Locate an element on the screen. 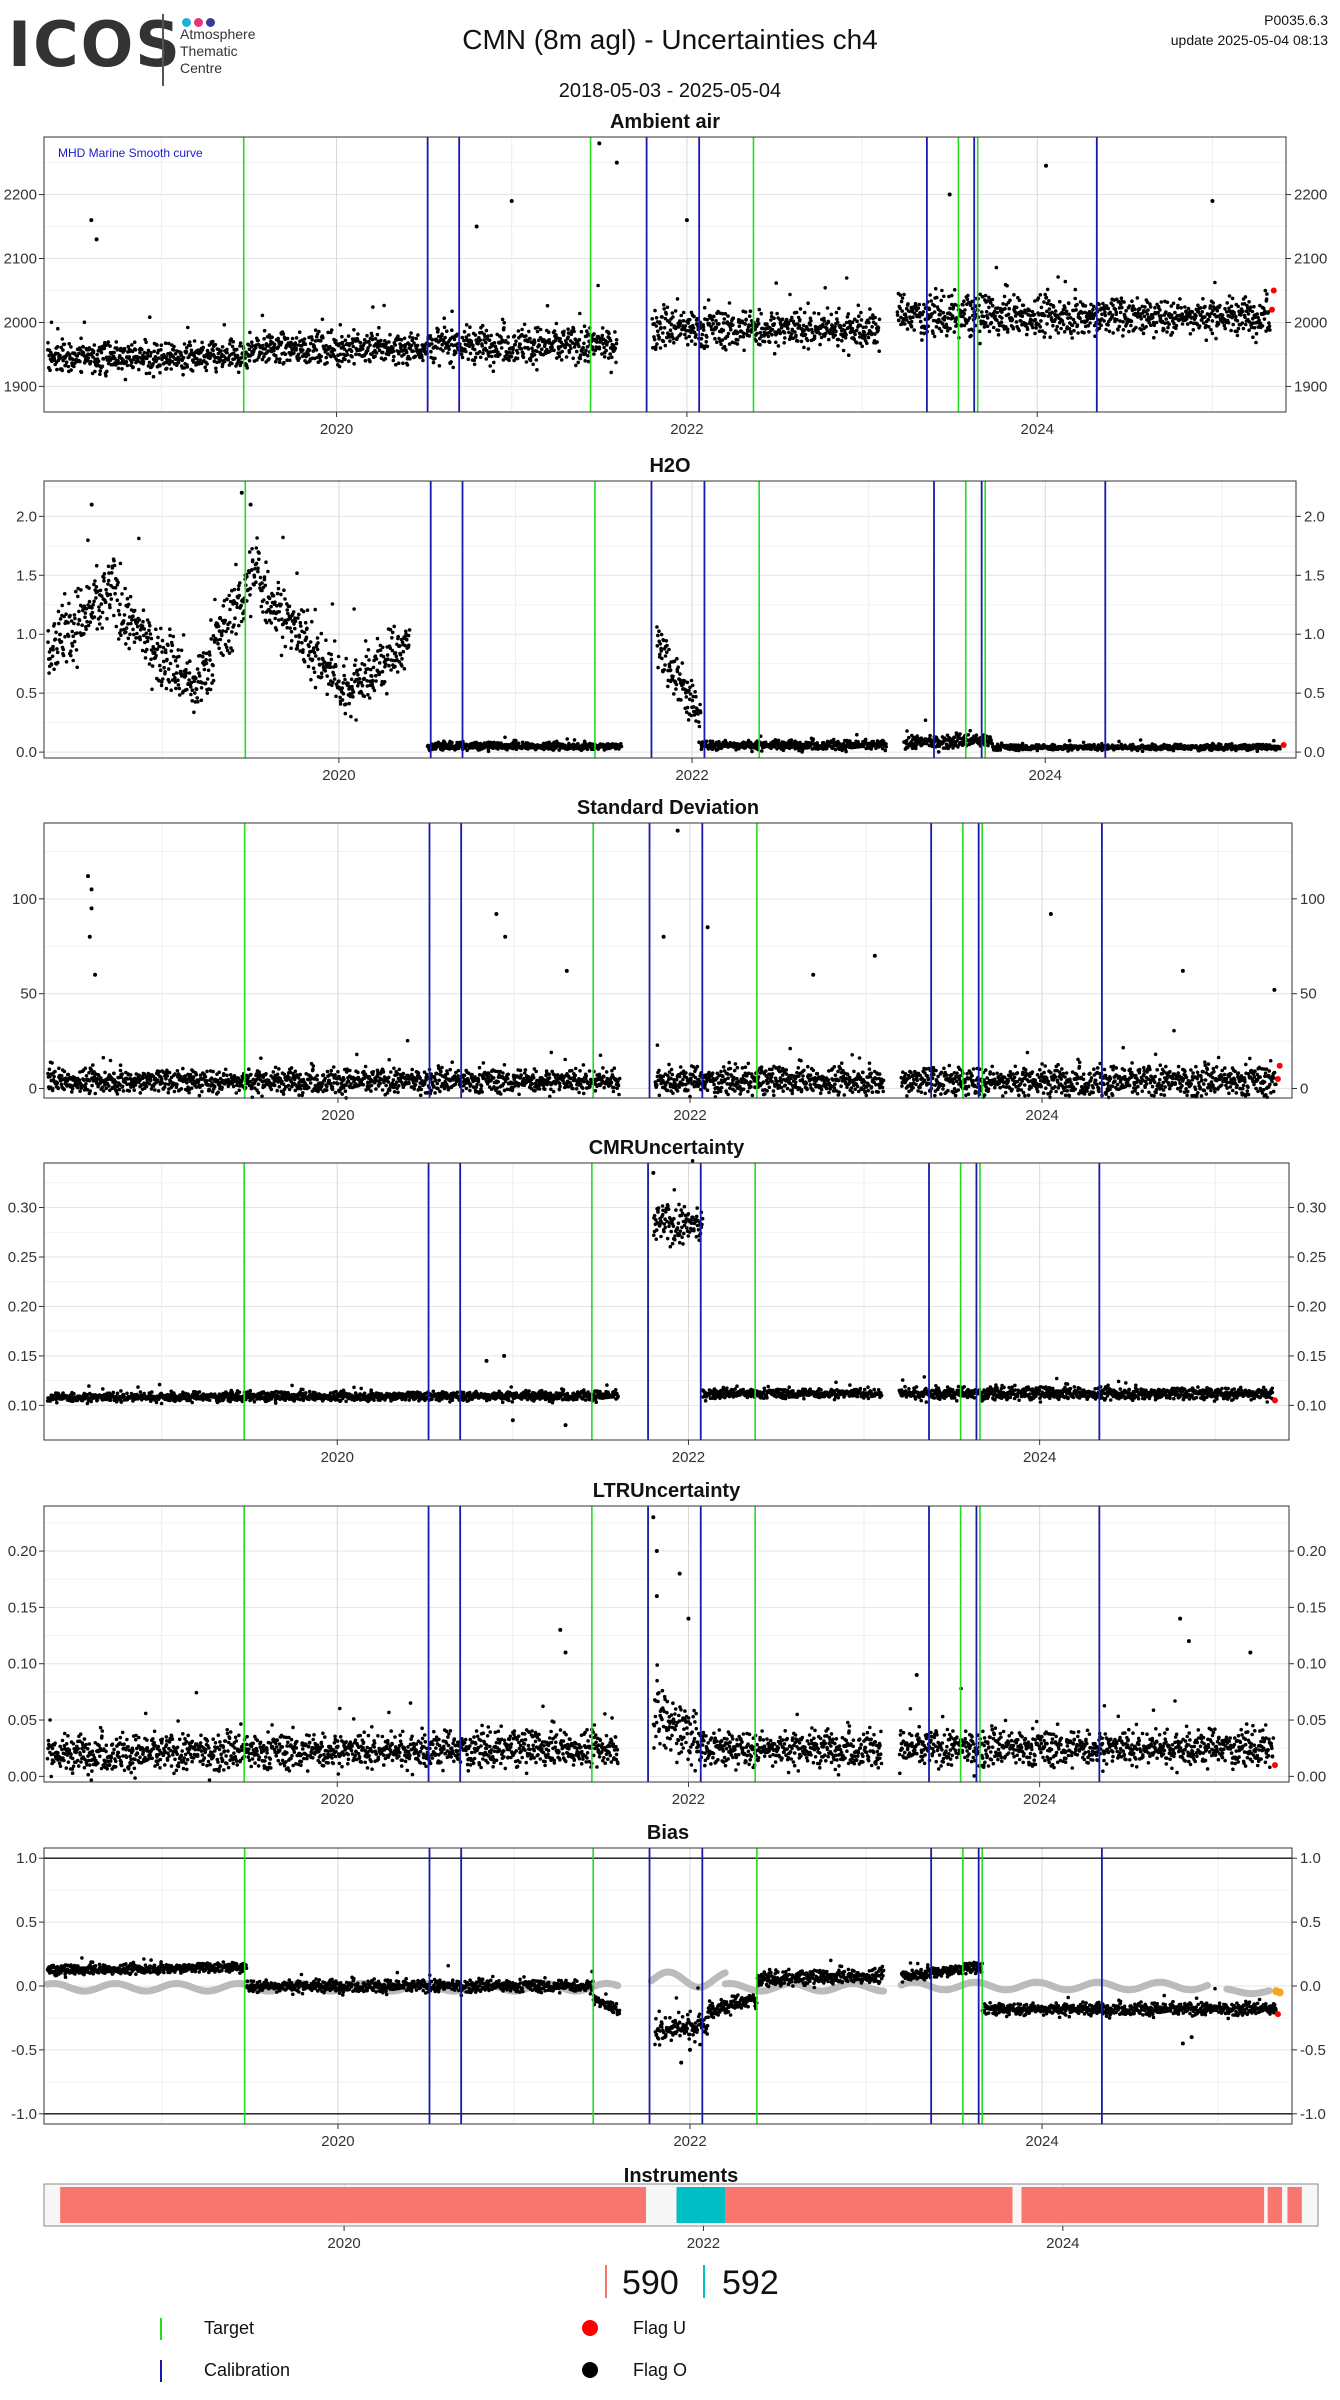 The height and width of the screenshot is (2400, 1340). logo-divider is located at coordinates (163, 50).